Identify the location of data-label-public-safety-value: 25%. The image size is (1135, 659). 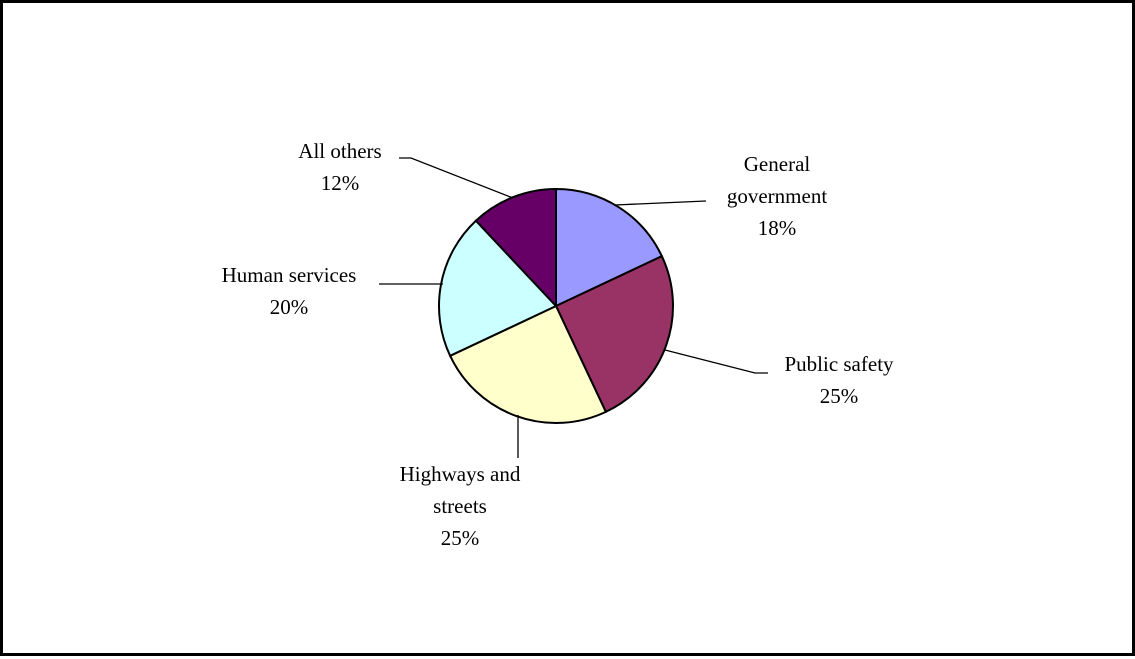
(839, 396).